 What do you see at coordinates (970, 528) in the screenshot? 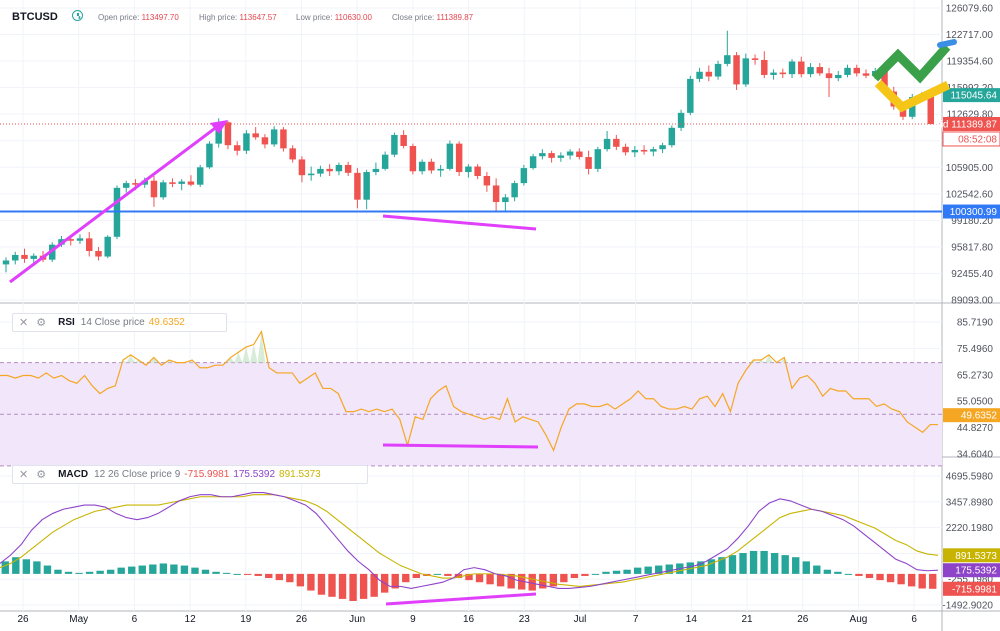
I see `y-tick-label: 2220.1980` at bounding box center [970, 528].